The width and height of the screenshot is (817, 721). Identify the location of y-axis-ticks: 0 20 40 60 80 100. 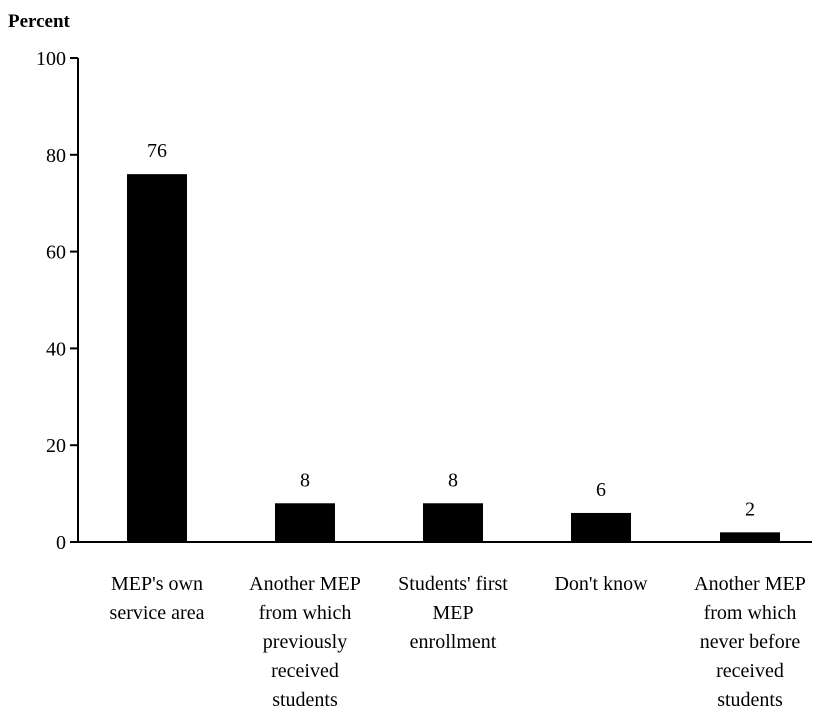
(57, 301).